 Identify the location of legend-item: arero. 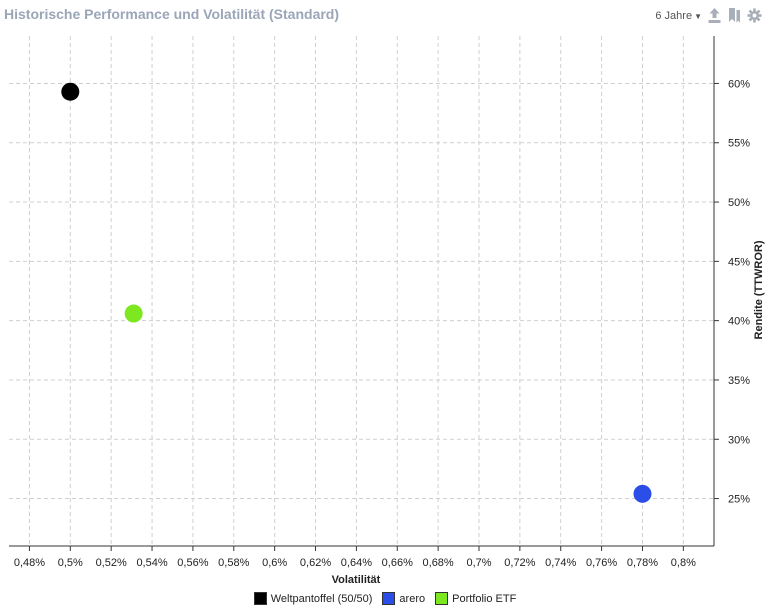
(403, 598).